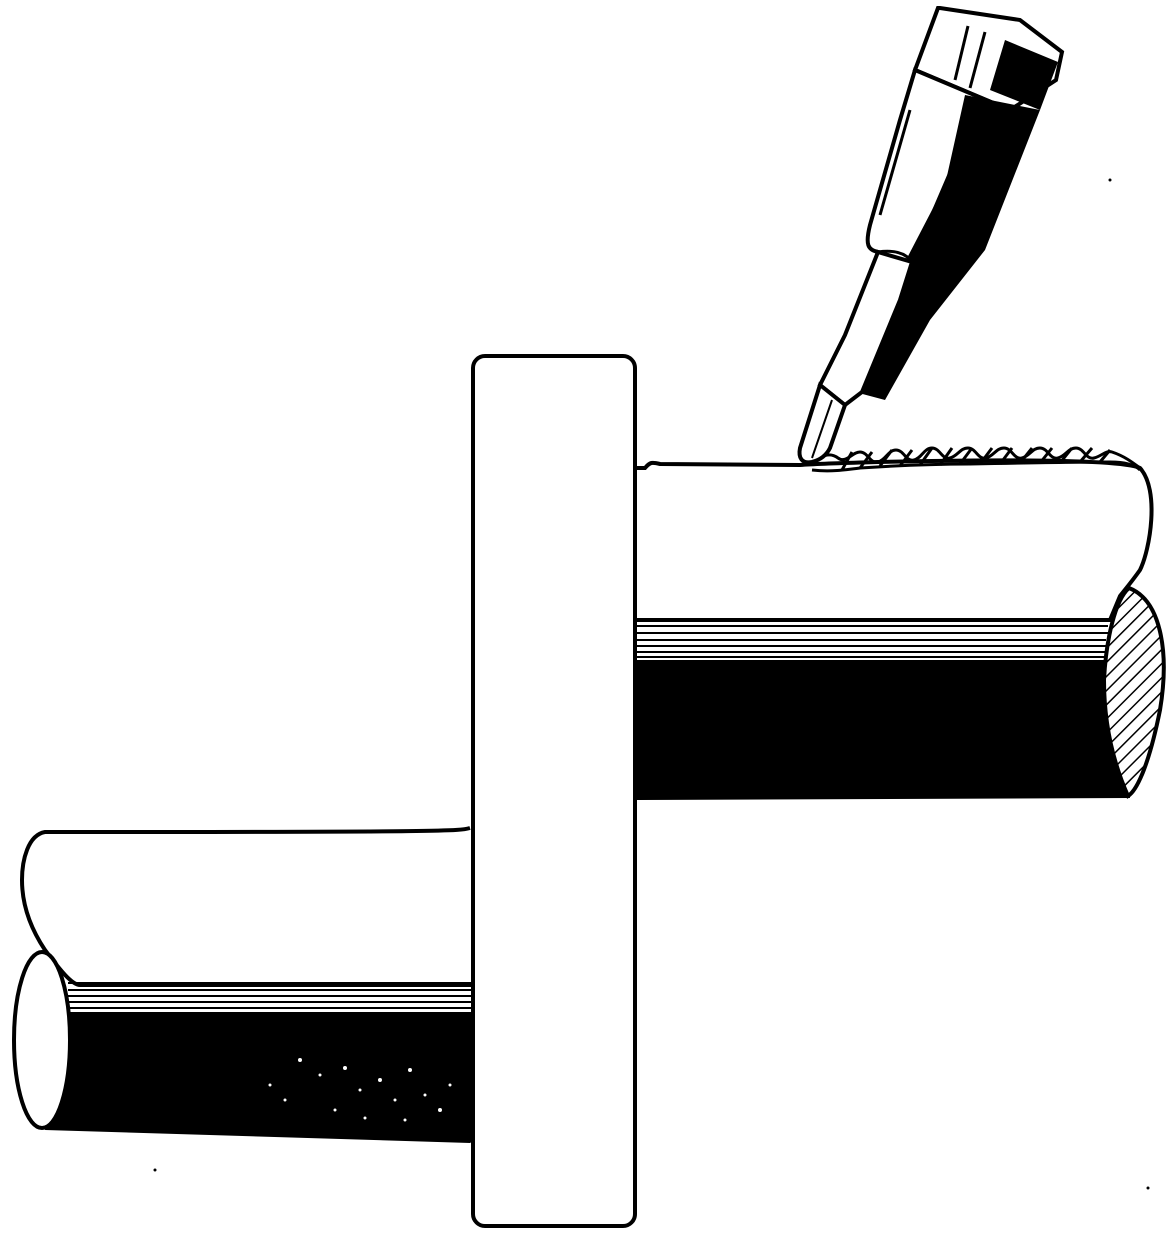 This screenshot has height=1235, width=1171. What do you see at coordinates (271, 995) in the screenshot?
I see `lower-rod-highlight-lines` at bounding box center [271, 995].